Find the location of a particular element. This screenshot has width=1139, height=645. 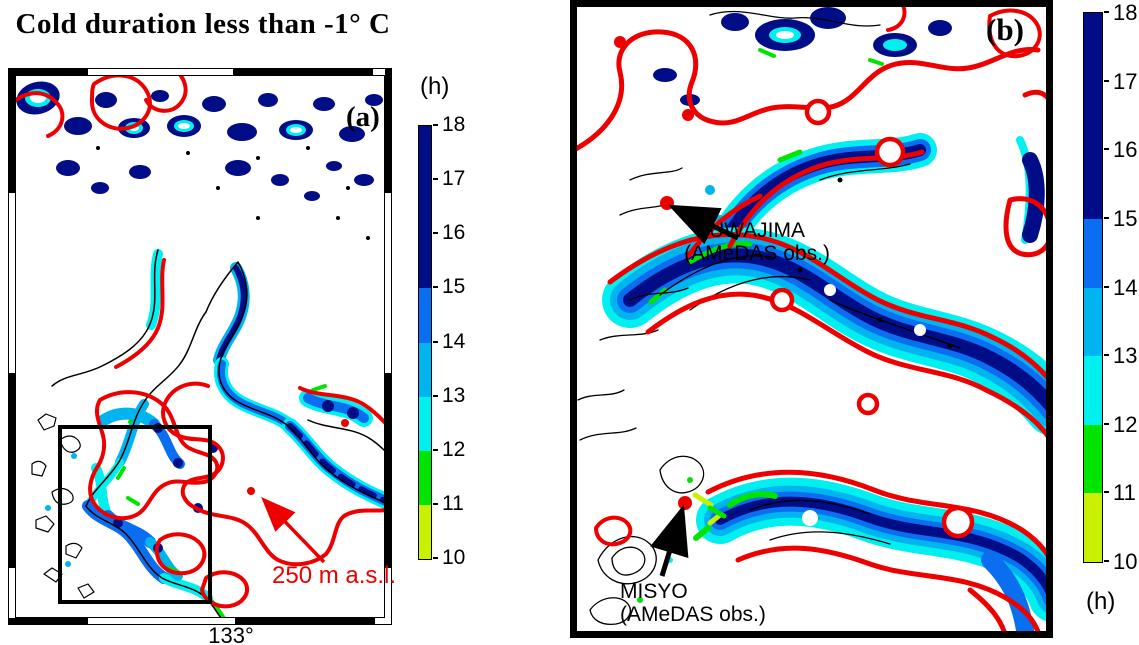

panel-a-label: (a) is located at coordinates (363, 117).